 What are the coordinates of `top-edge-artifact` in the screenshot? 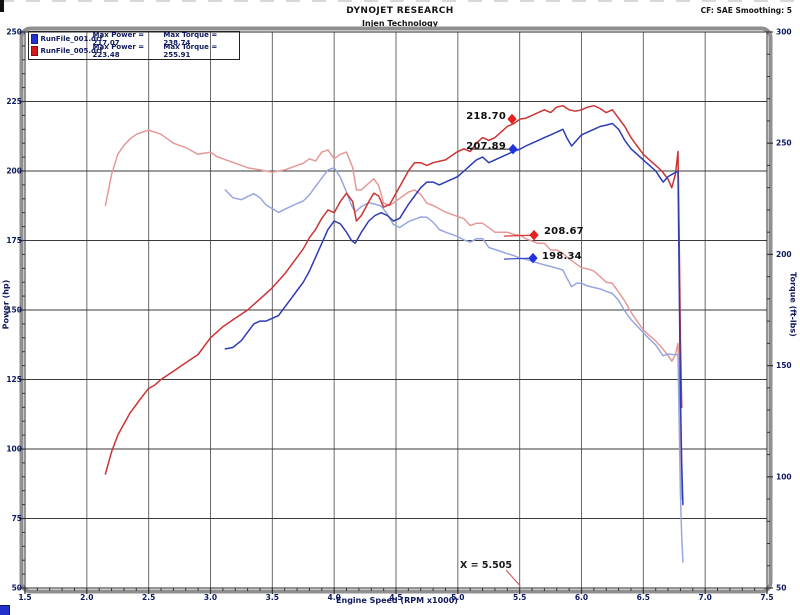 It's located at (400, 1).